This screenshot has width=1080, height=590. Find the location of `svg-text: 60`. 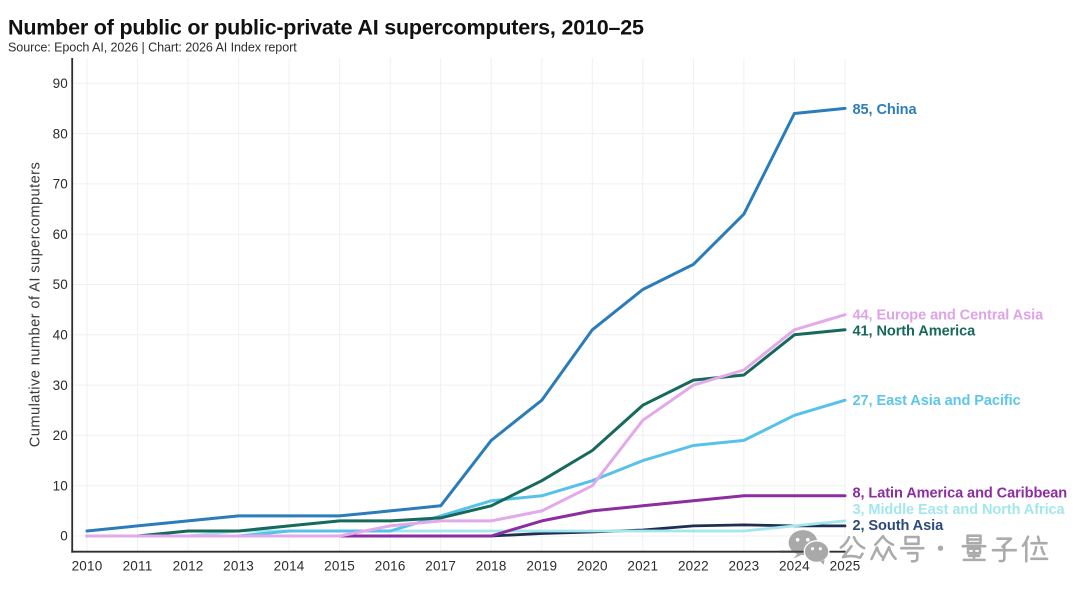

svg-text: 60 is located at coordinates (60, 234).